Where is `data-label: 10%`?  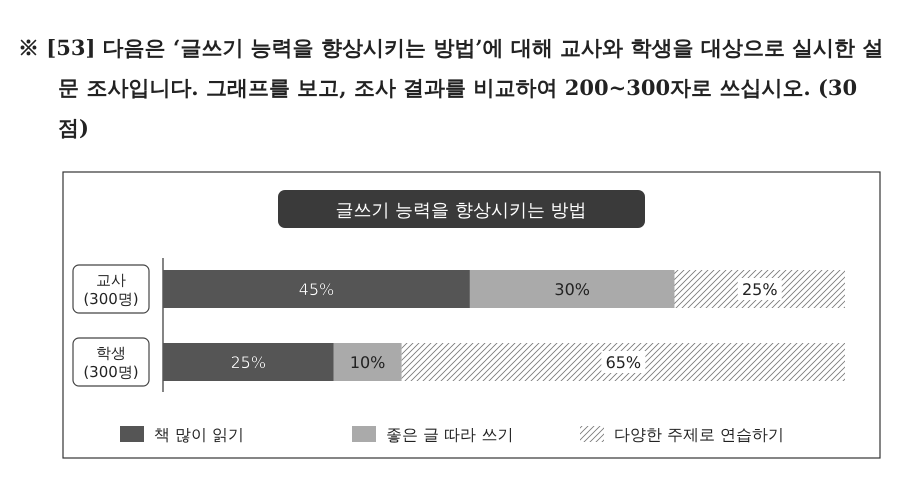
data-label: 10% is located at coordinates (368, 362).